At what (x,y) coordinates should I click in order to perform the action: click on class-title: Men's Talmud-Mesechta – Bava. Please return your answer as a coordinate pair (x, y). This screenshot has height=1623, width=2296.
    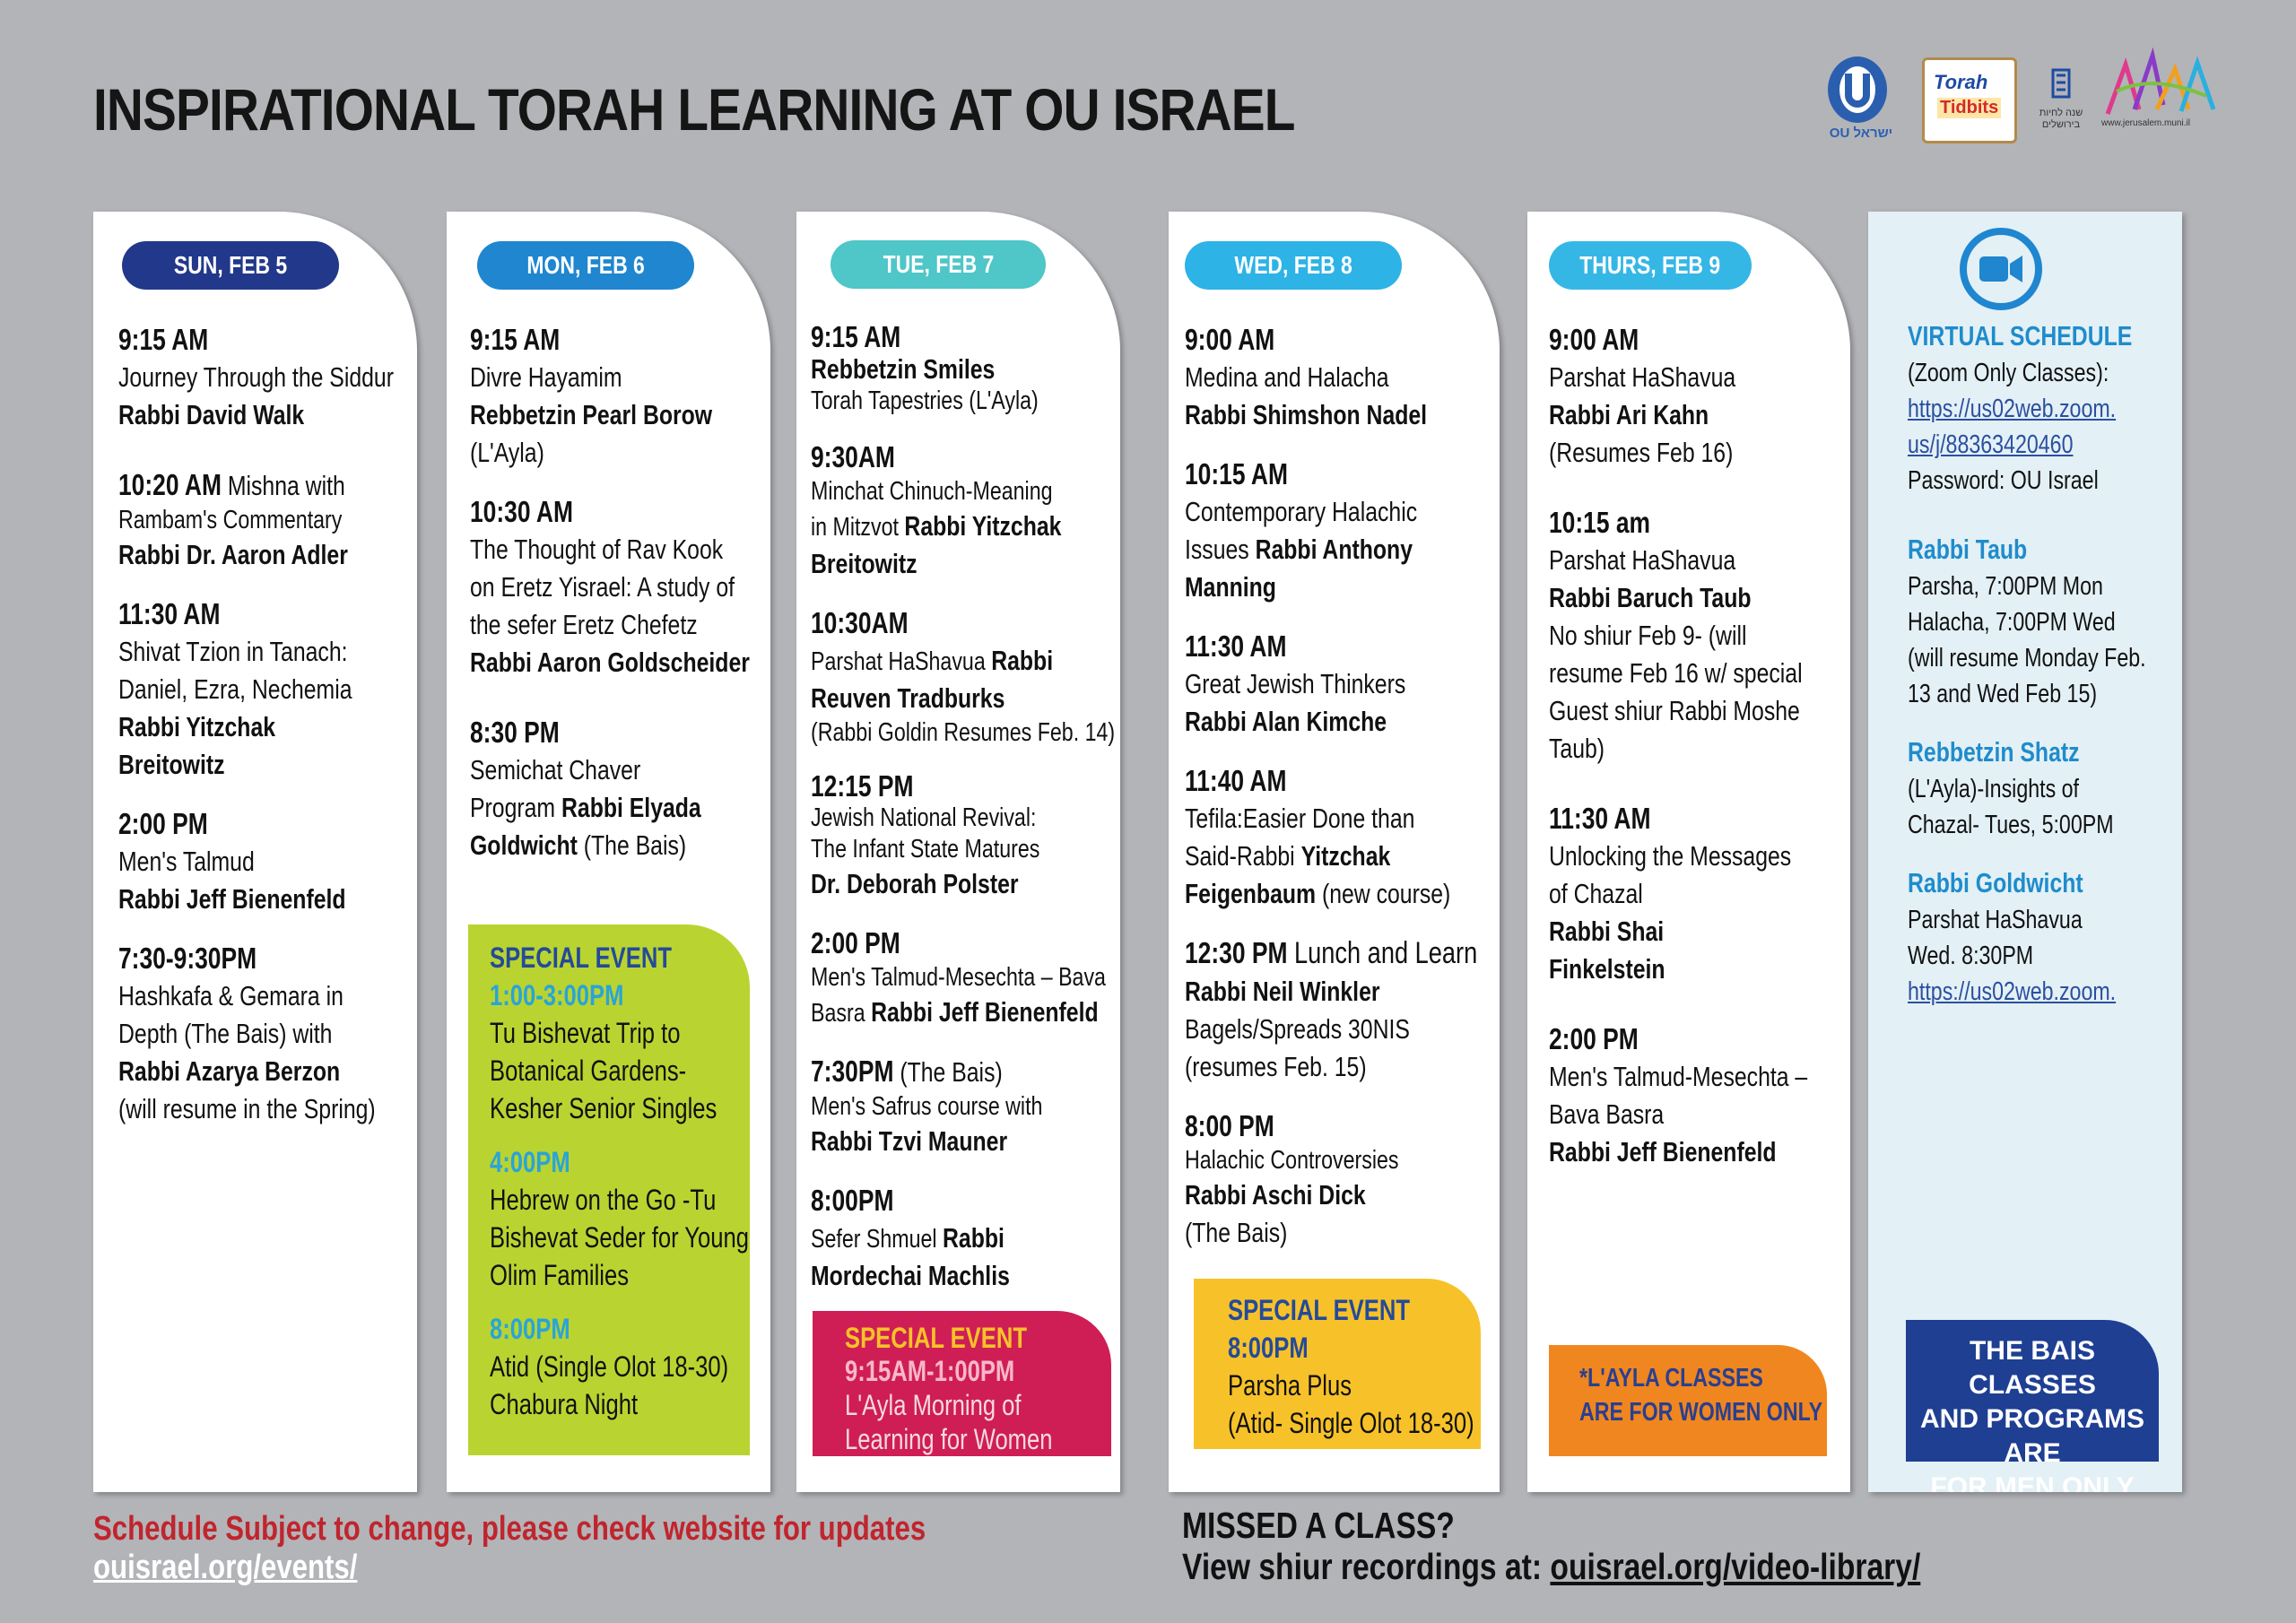
    Looking at the image, I should click on (958, 977).